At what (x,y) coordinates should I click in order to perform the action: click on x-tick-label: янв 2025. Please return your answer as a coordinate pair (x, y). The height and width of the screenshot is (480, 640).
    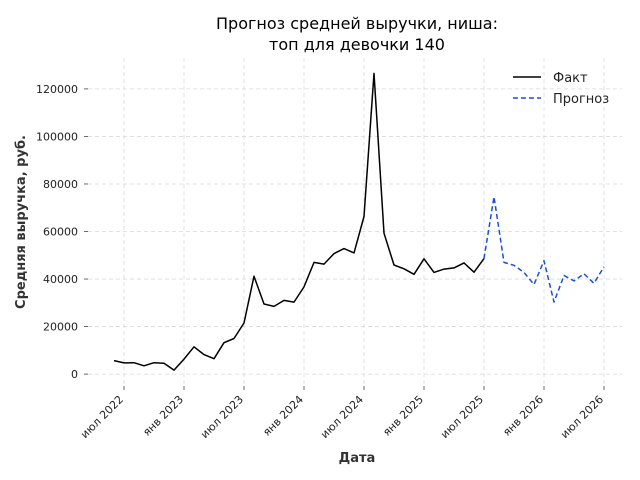
    Looking at the image, I should click on (403, 416).